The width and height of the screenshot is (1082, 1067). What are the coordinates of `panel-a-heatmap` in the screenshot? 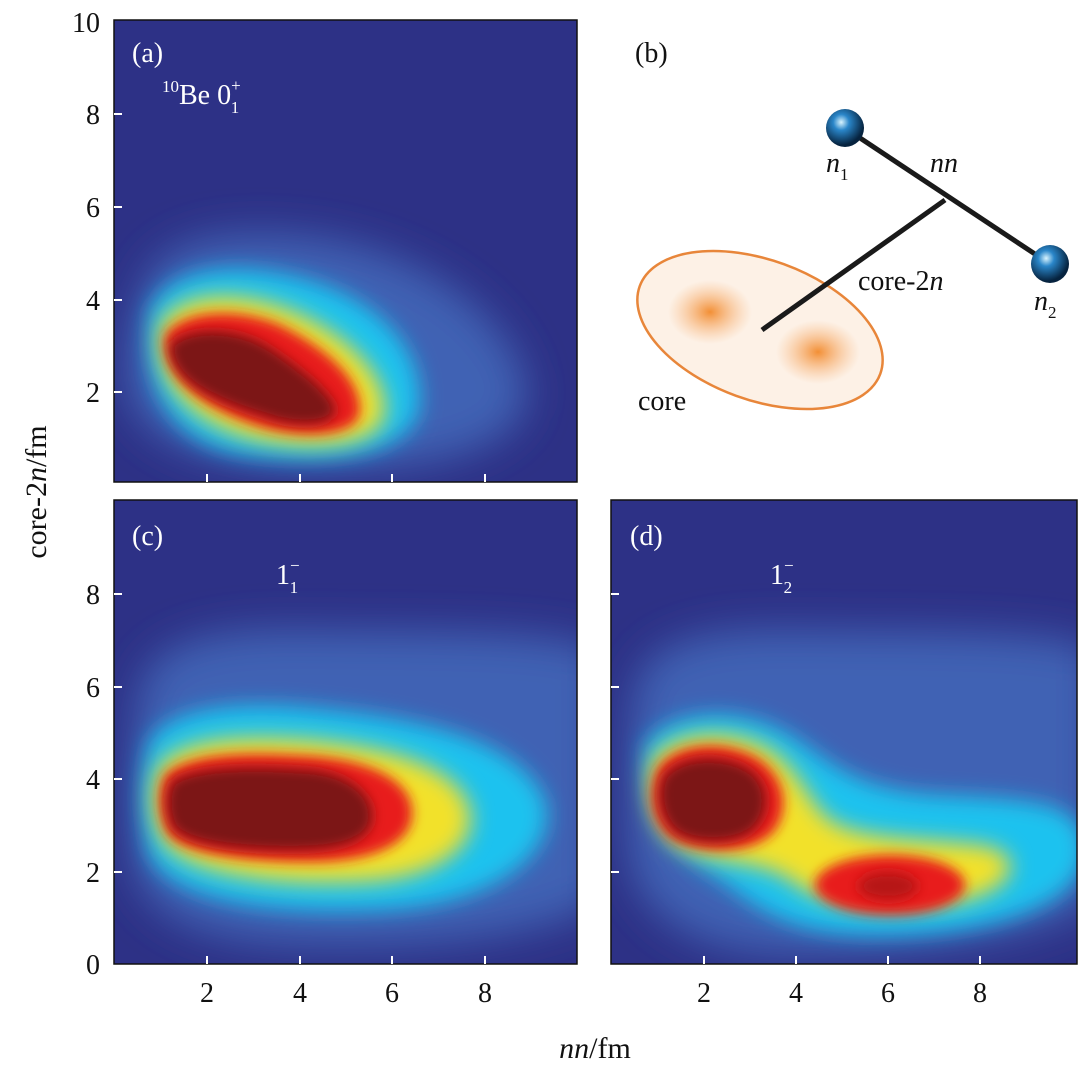 It's located at (326, 351).